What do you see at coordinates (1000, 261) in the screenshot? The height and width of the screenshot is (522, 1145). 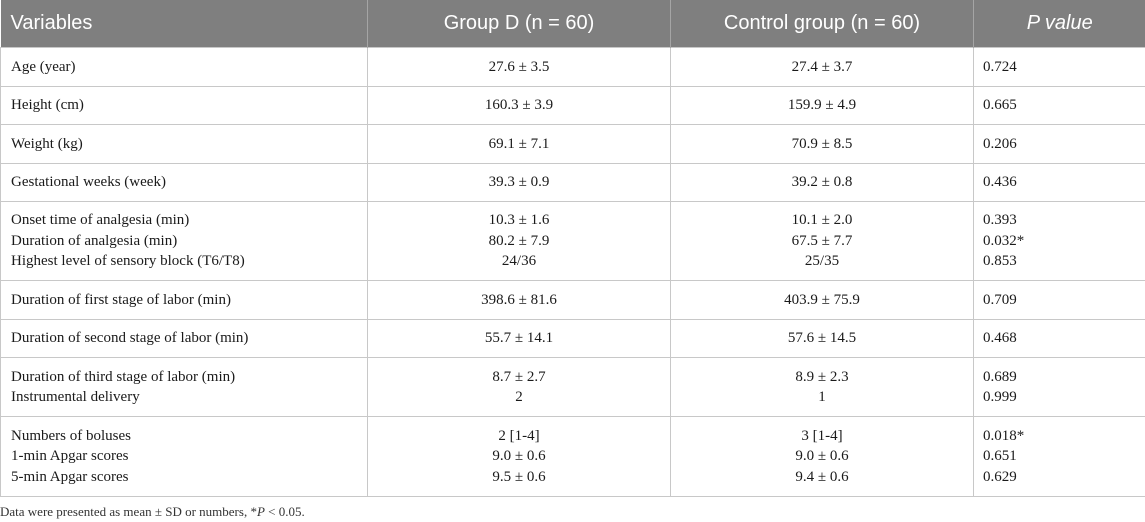 I see `p-value: 0.853` at bounding box center [1000, 261].